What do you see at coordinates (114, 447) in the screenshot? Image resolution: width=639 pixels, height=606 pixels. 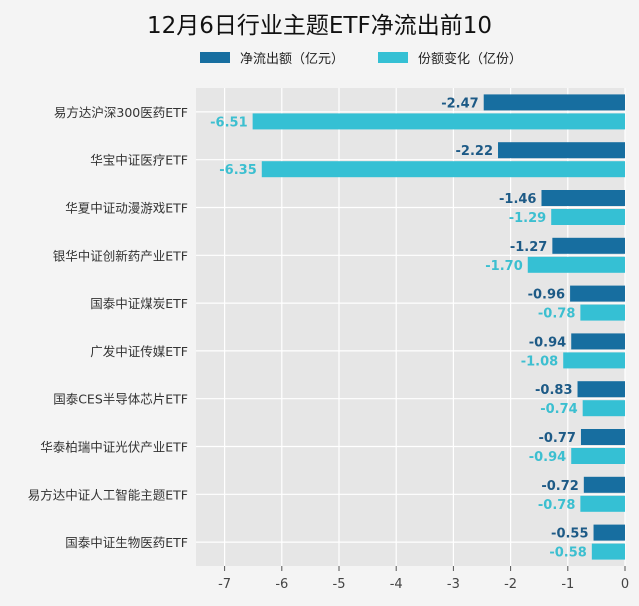 I see `category-label: 华泰柏瑞中证光伏产业ETF` at bounding box center [114, 447].